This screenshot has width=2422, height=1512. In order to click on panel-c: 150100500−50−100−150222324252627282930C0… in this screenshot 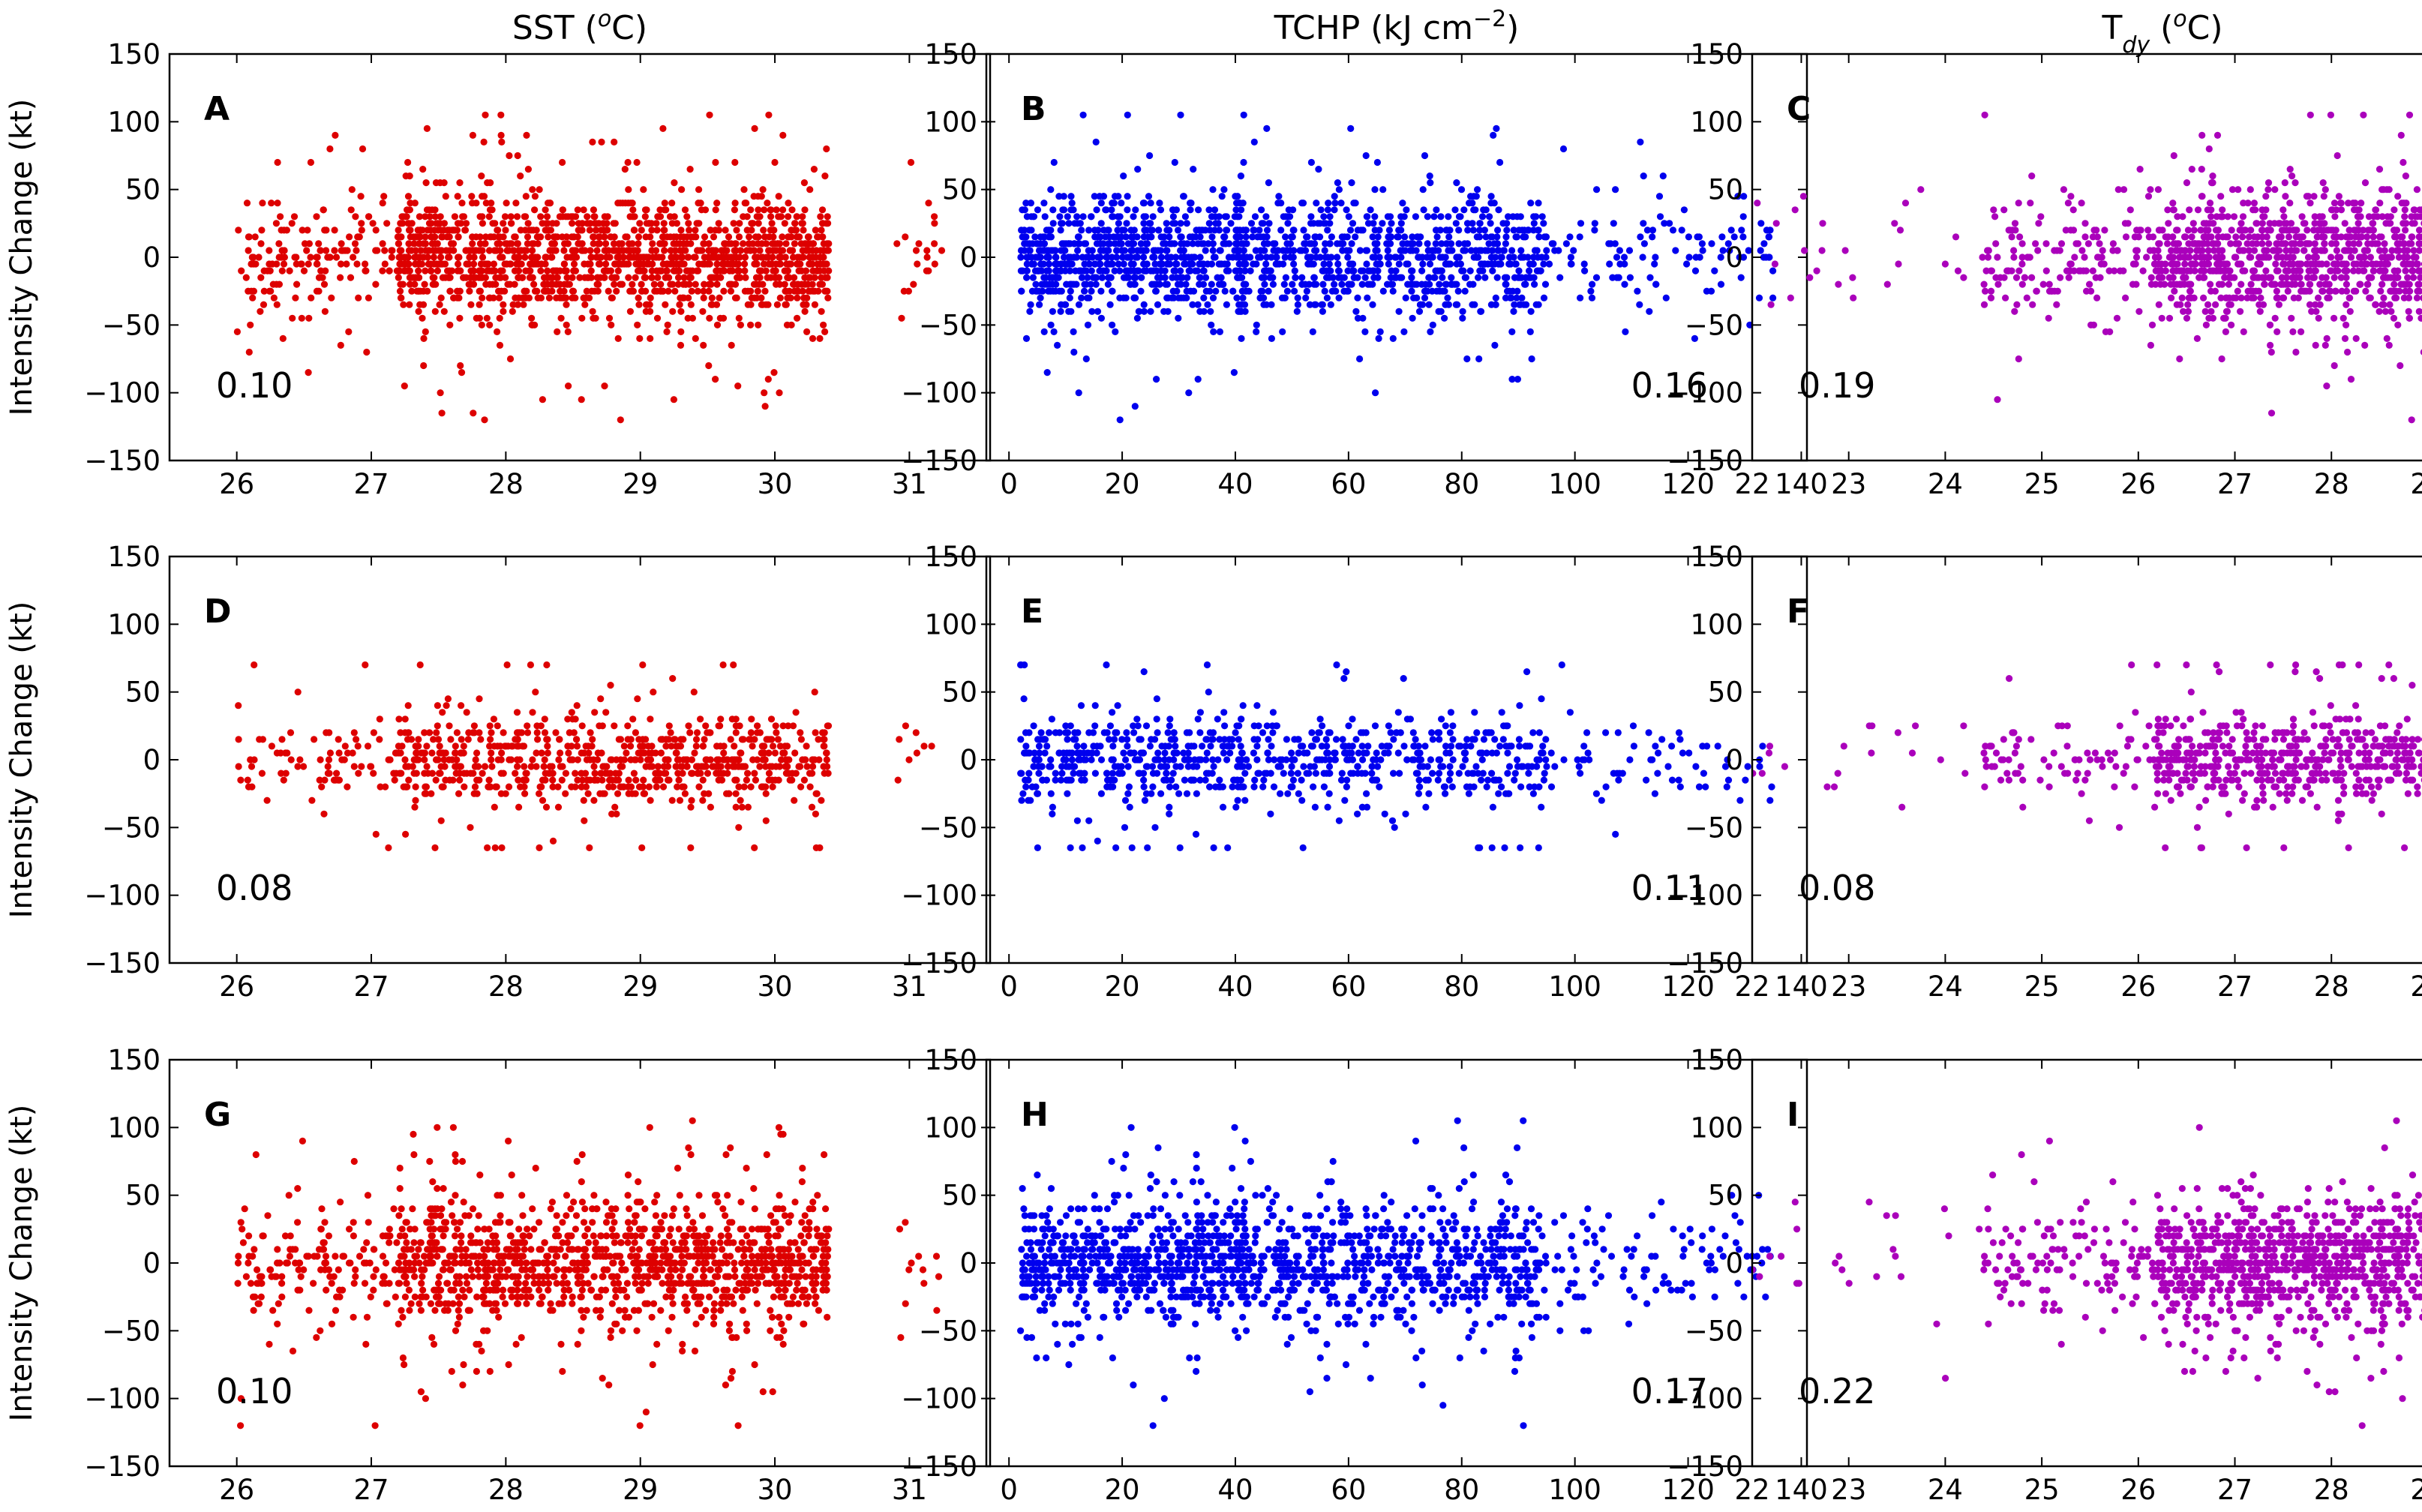, I will do `click(2045, 269)`.